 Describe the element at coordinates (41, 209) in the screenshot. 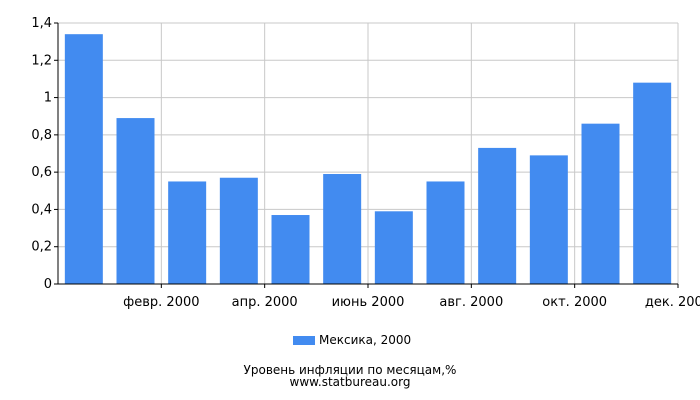

I see `y-tick-label: 0,4` at that location.